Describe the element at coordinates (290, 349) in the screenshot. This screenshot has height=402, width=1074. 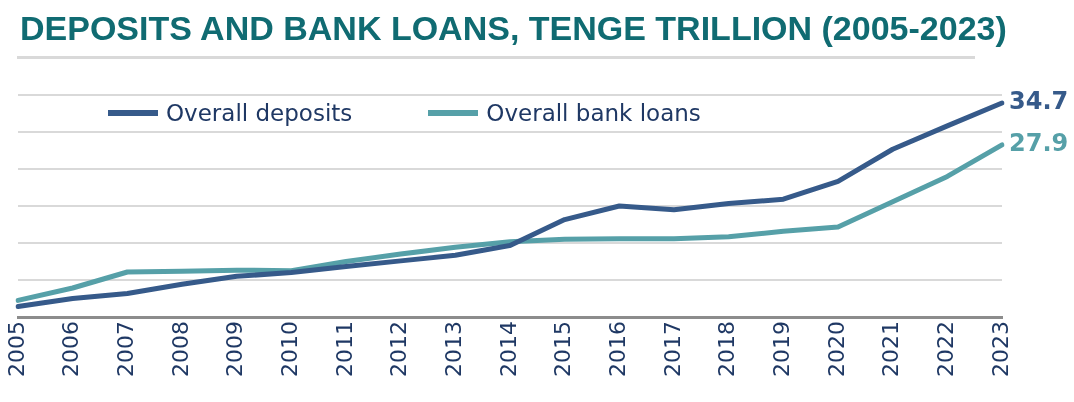
I see `x-tick-label: 2010` at that location.